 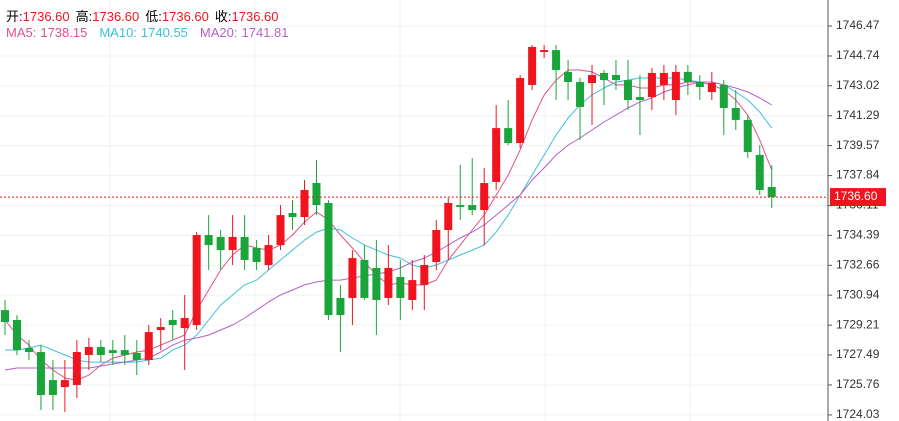 I want to click on y-tick-label: 1734.39, so click(x=858, y=235).